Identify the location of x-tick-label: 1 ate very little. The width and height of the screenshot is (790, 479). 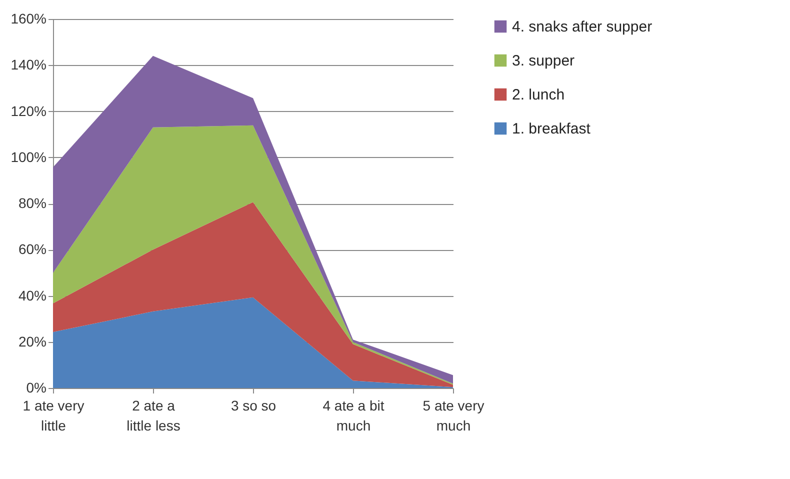
(53, 416).